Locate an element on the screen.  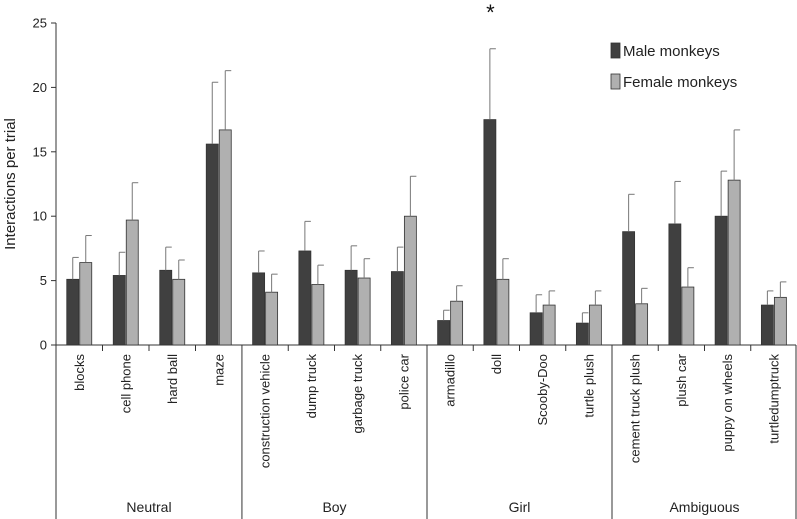
category-label: construction vehicle is located at coordinates (265, 411).